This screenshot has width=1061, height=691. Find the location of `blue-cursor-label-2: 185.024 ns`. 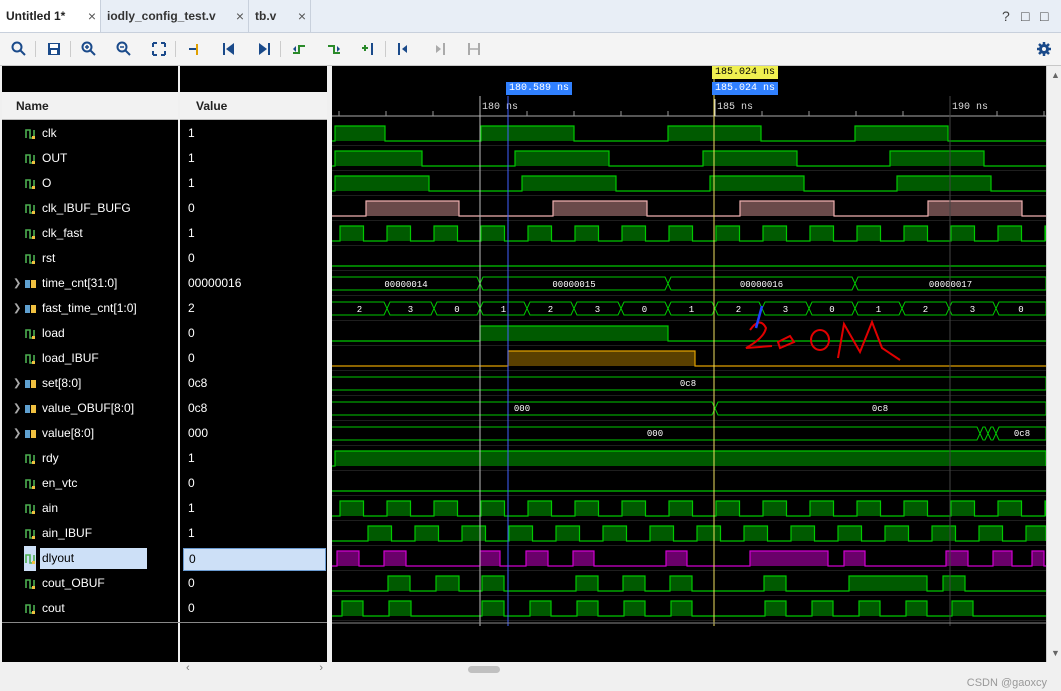

blue-cursor-label-2: 185.024 ns is located at coordinates (745, 88).